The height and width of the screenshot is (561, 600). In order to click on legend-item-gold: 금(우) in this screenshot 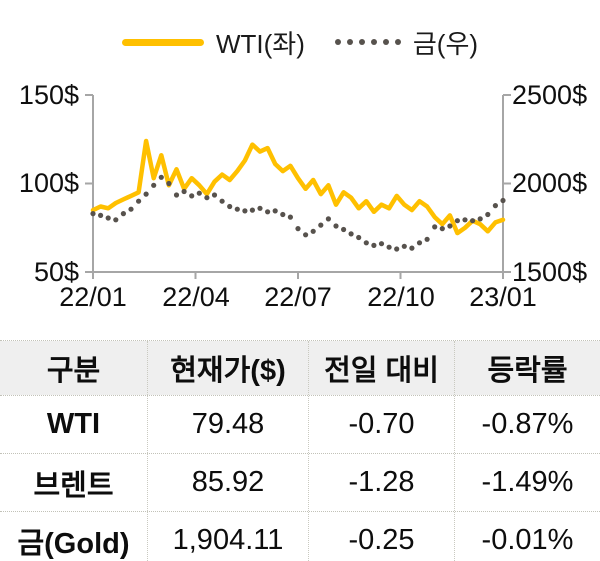, I will do `click(406, 42)`.